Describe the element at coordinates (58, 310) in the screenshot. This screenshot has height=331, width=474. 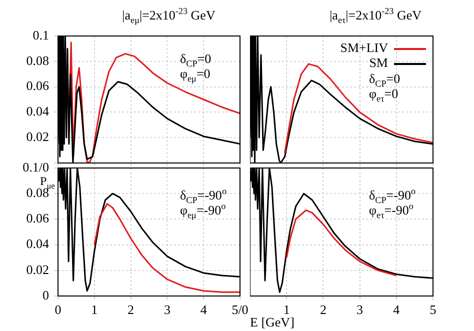
I see `x-tick-label: 0` at that location.